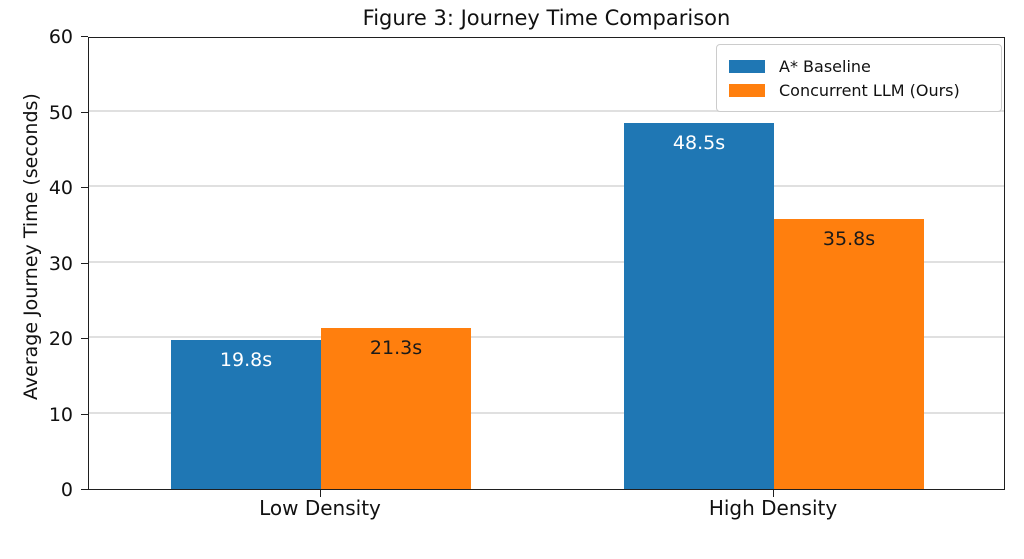  Describe the element at coordinates (246, 359) in the screenshot. I see `bar-value-label: 19.8s` at that location.